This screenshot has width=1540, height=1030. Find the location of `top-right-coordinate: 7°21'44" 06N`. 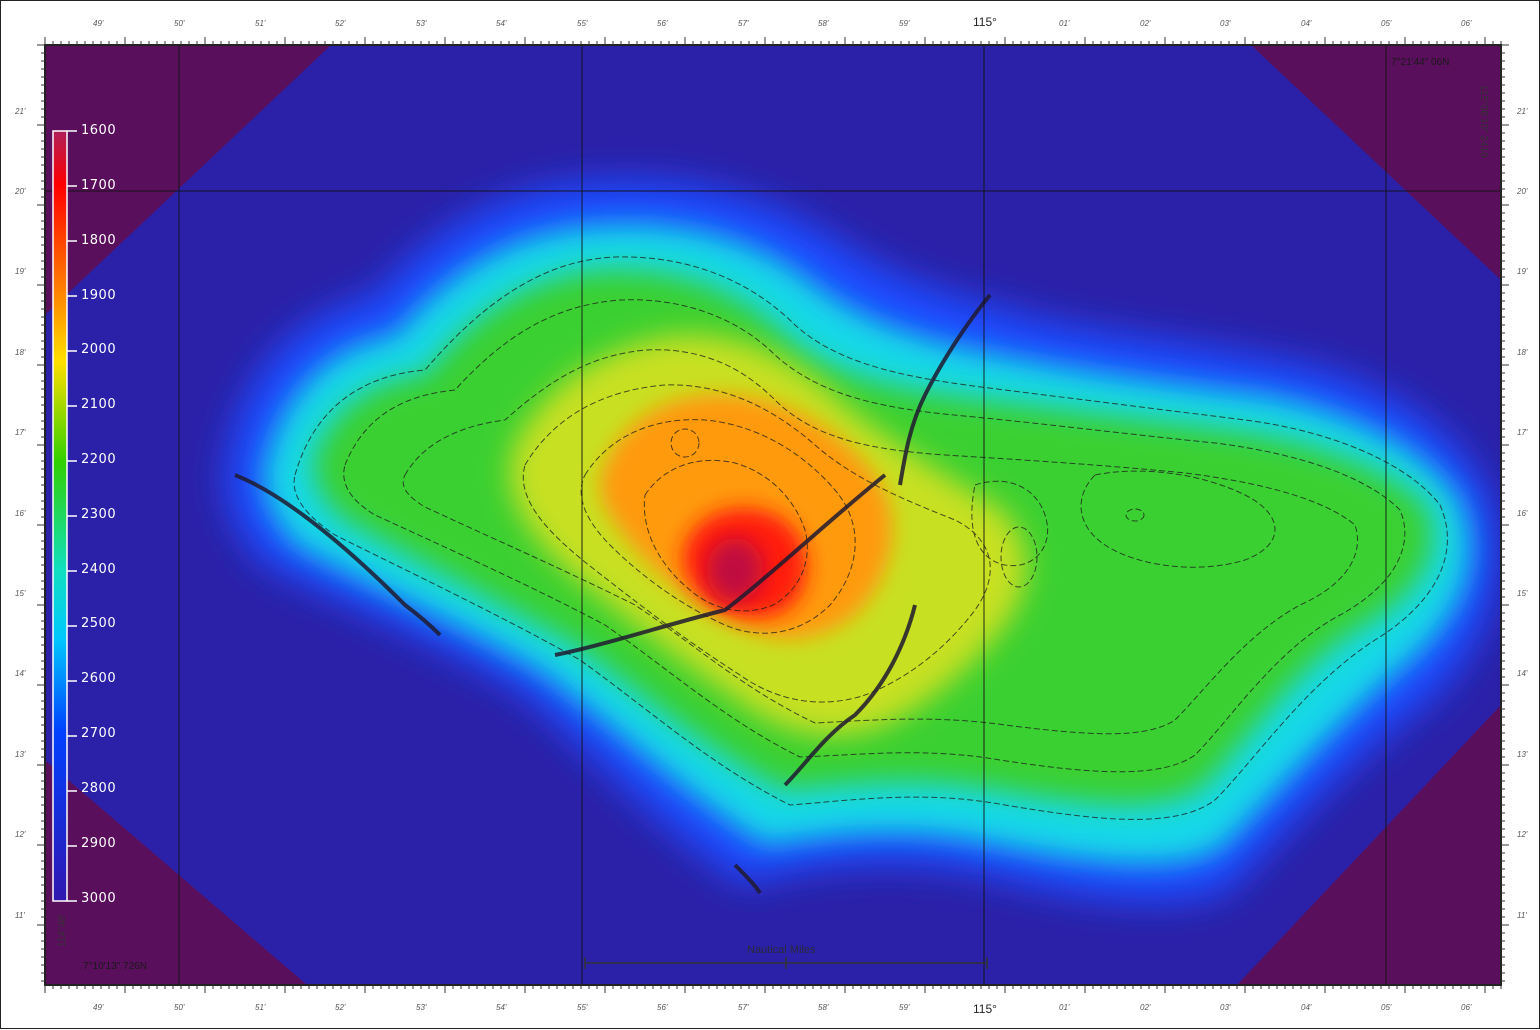

top-right-coordinate: 7°21'44" 06N is located at coordinates (1420, 62).